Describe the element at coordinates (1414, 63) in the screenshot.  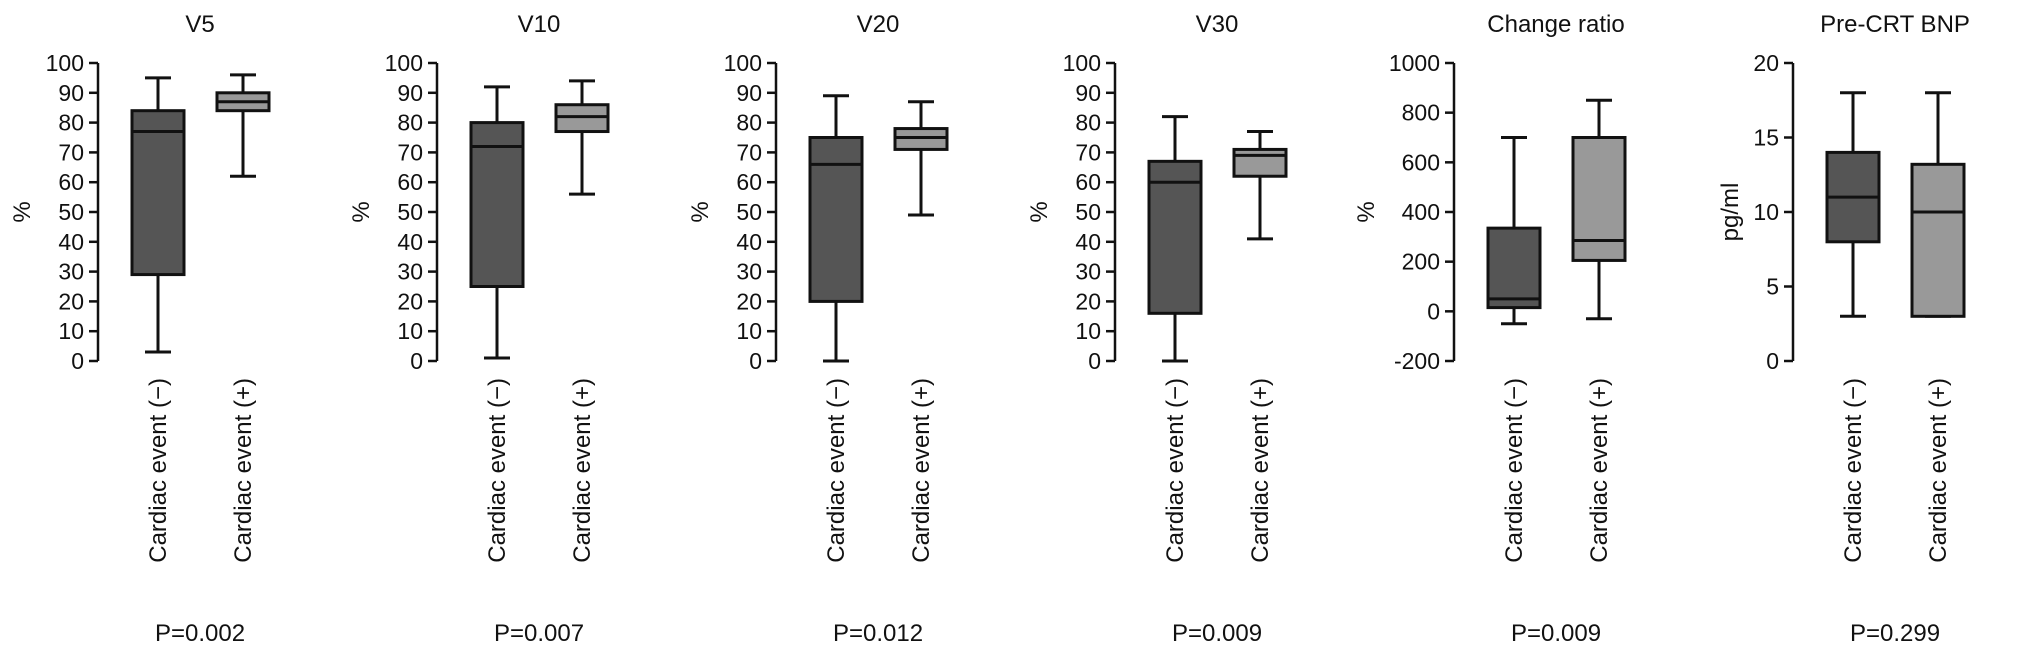
I see `y-tick-label: 1000` at that location.